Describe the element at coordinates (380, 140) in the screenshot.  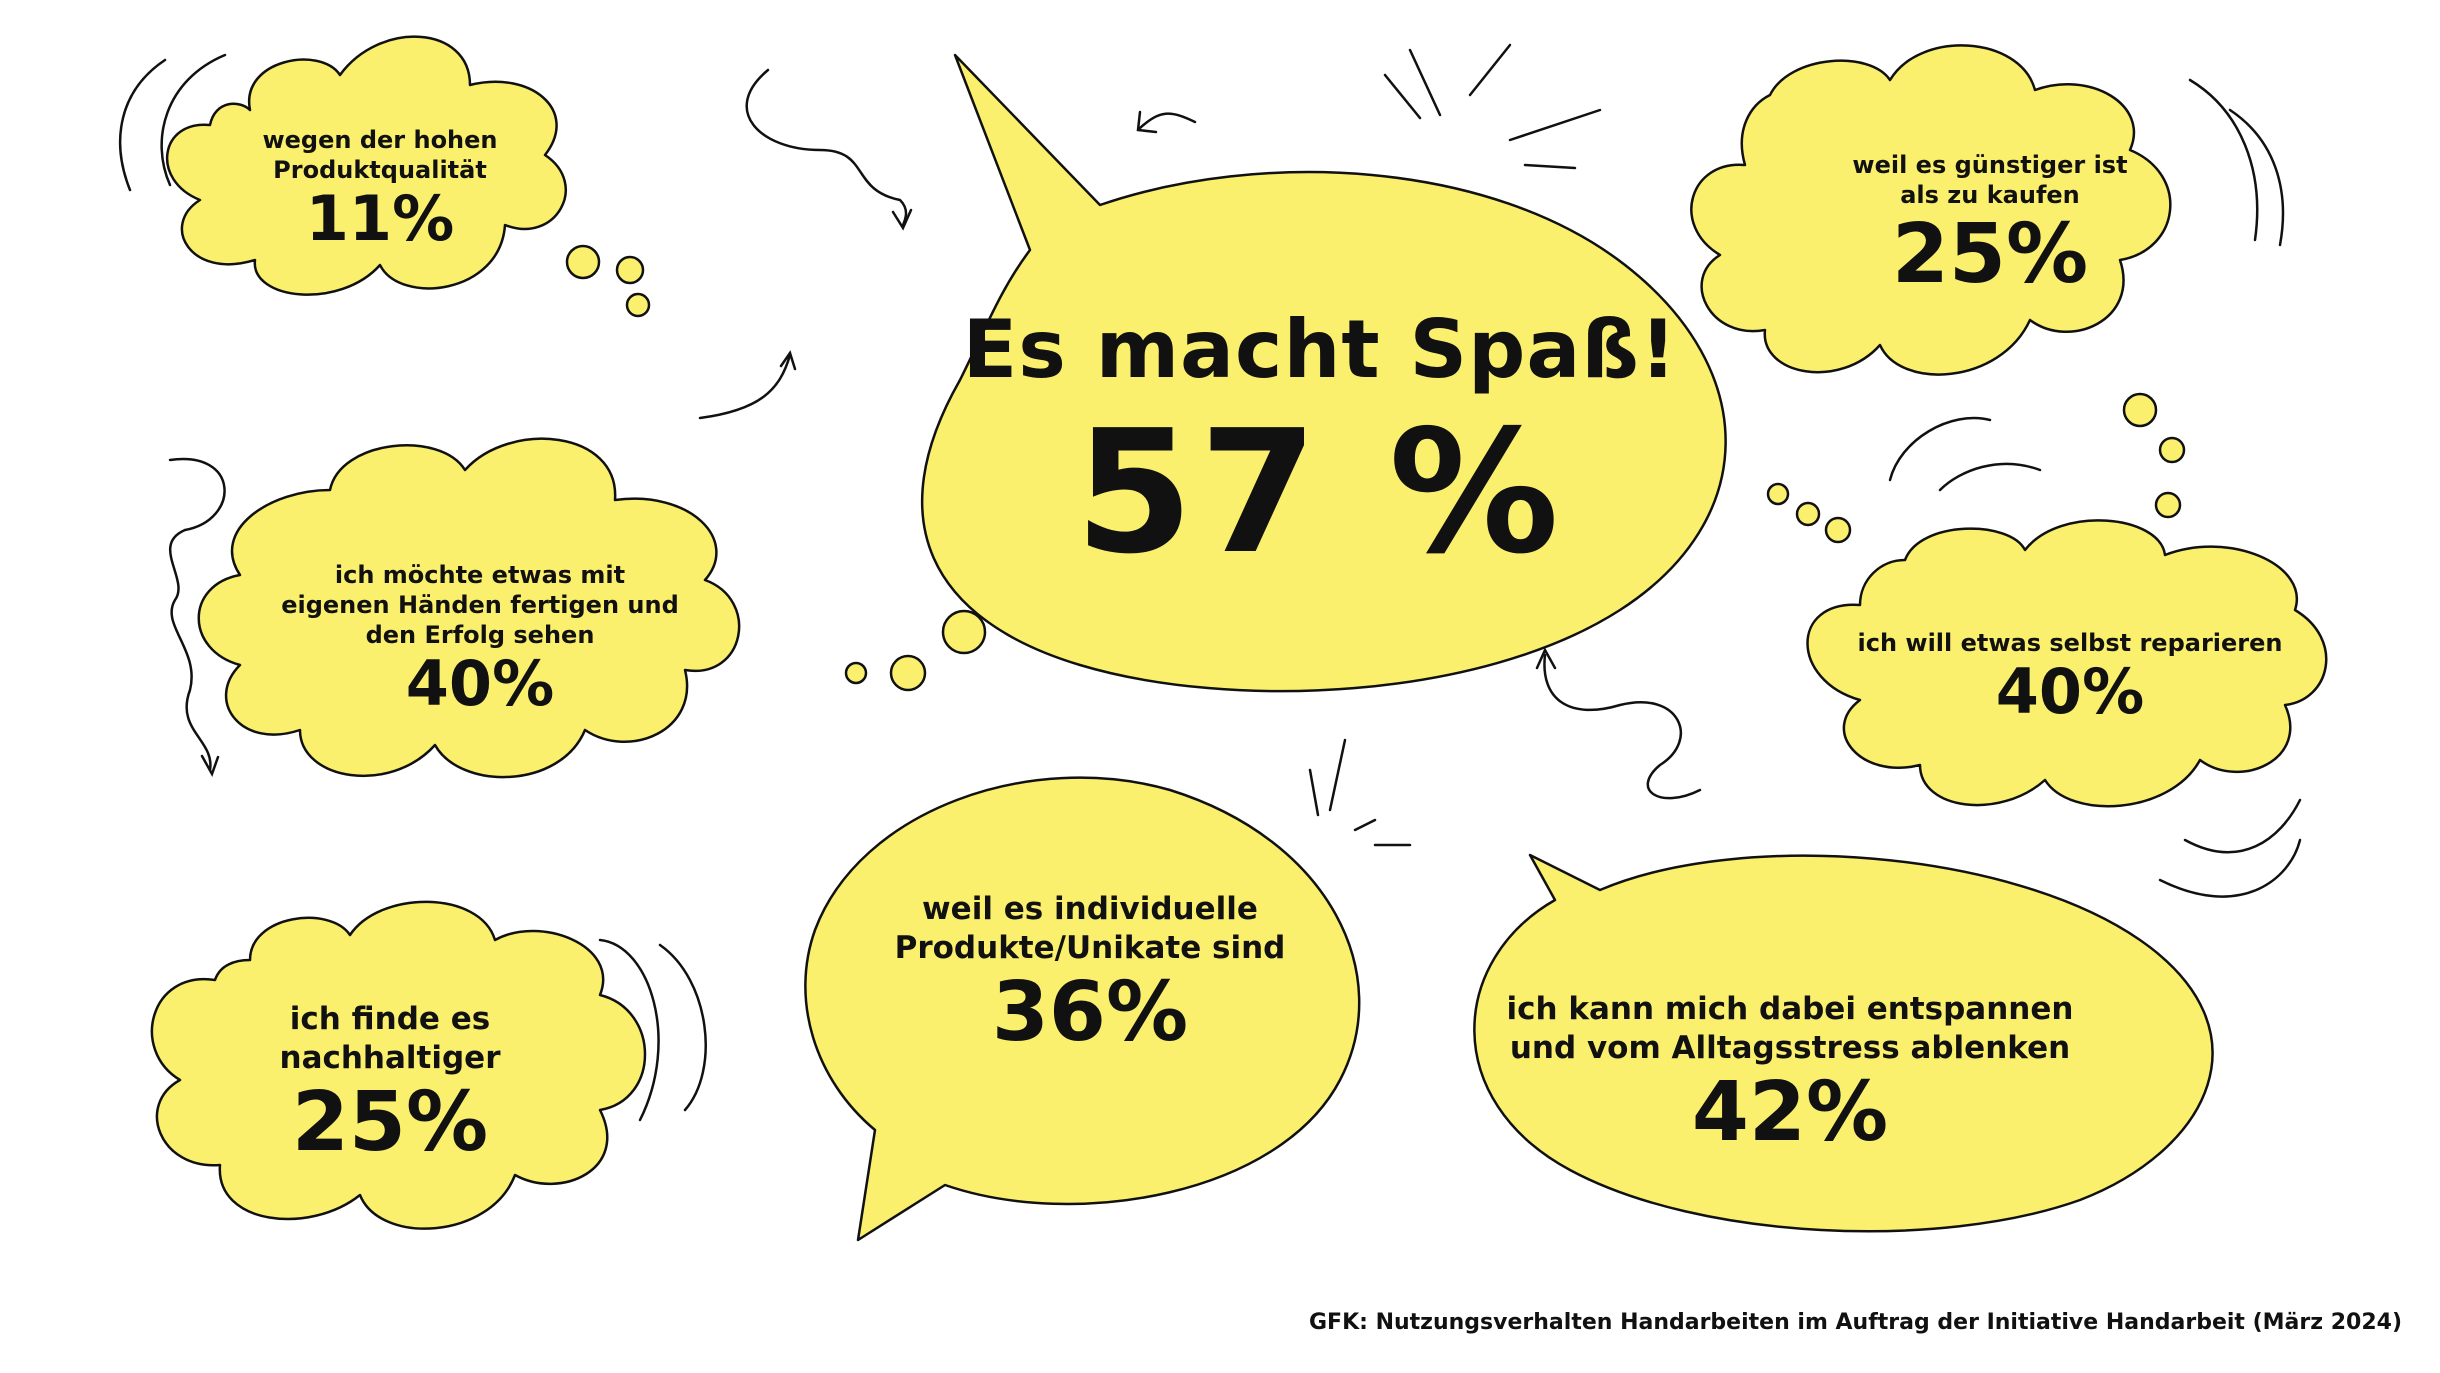
I see `reason-label-line: wegen der hohen` at that location.